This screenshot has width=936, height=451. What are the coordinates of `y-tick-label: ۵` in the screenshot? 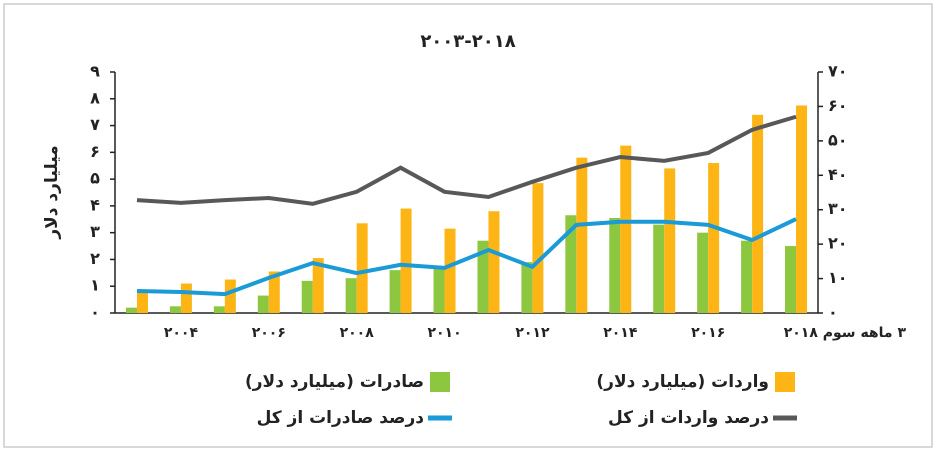 It's located at (95, 178).